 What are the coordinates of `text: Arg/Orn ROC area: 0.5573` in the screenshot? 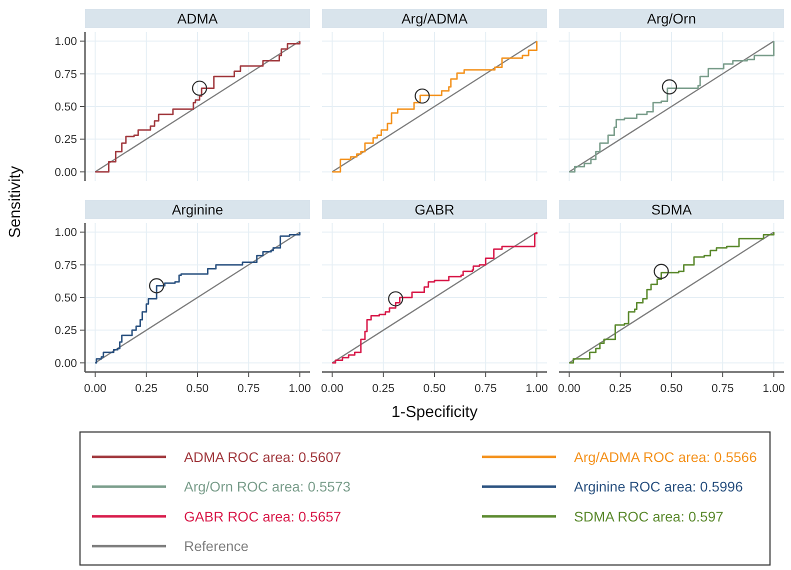 It's located at (267, 486).